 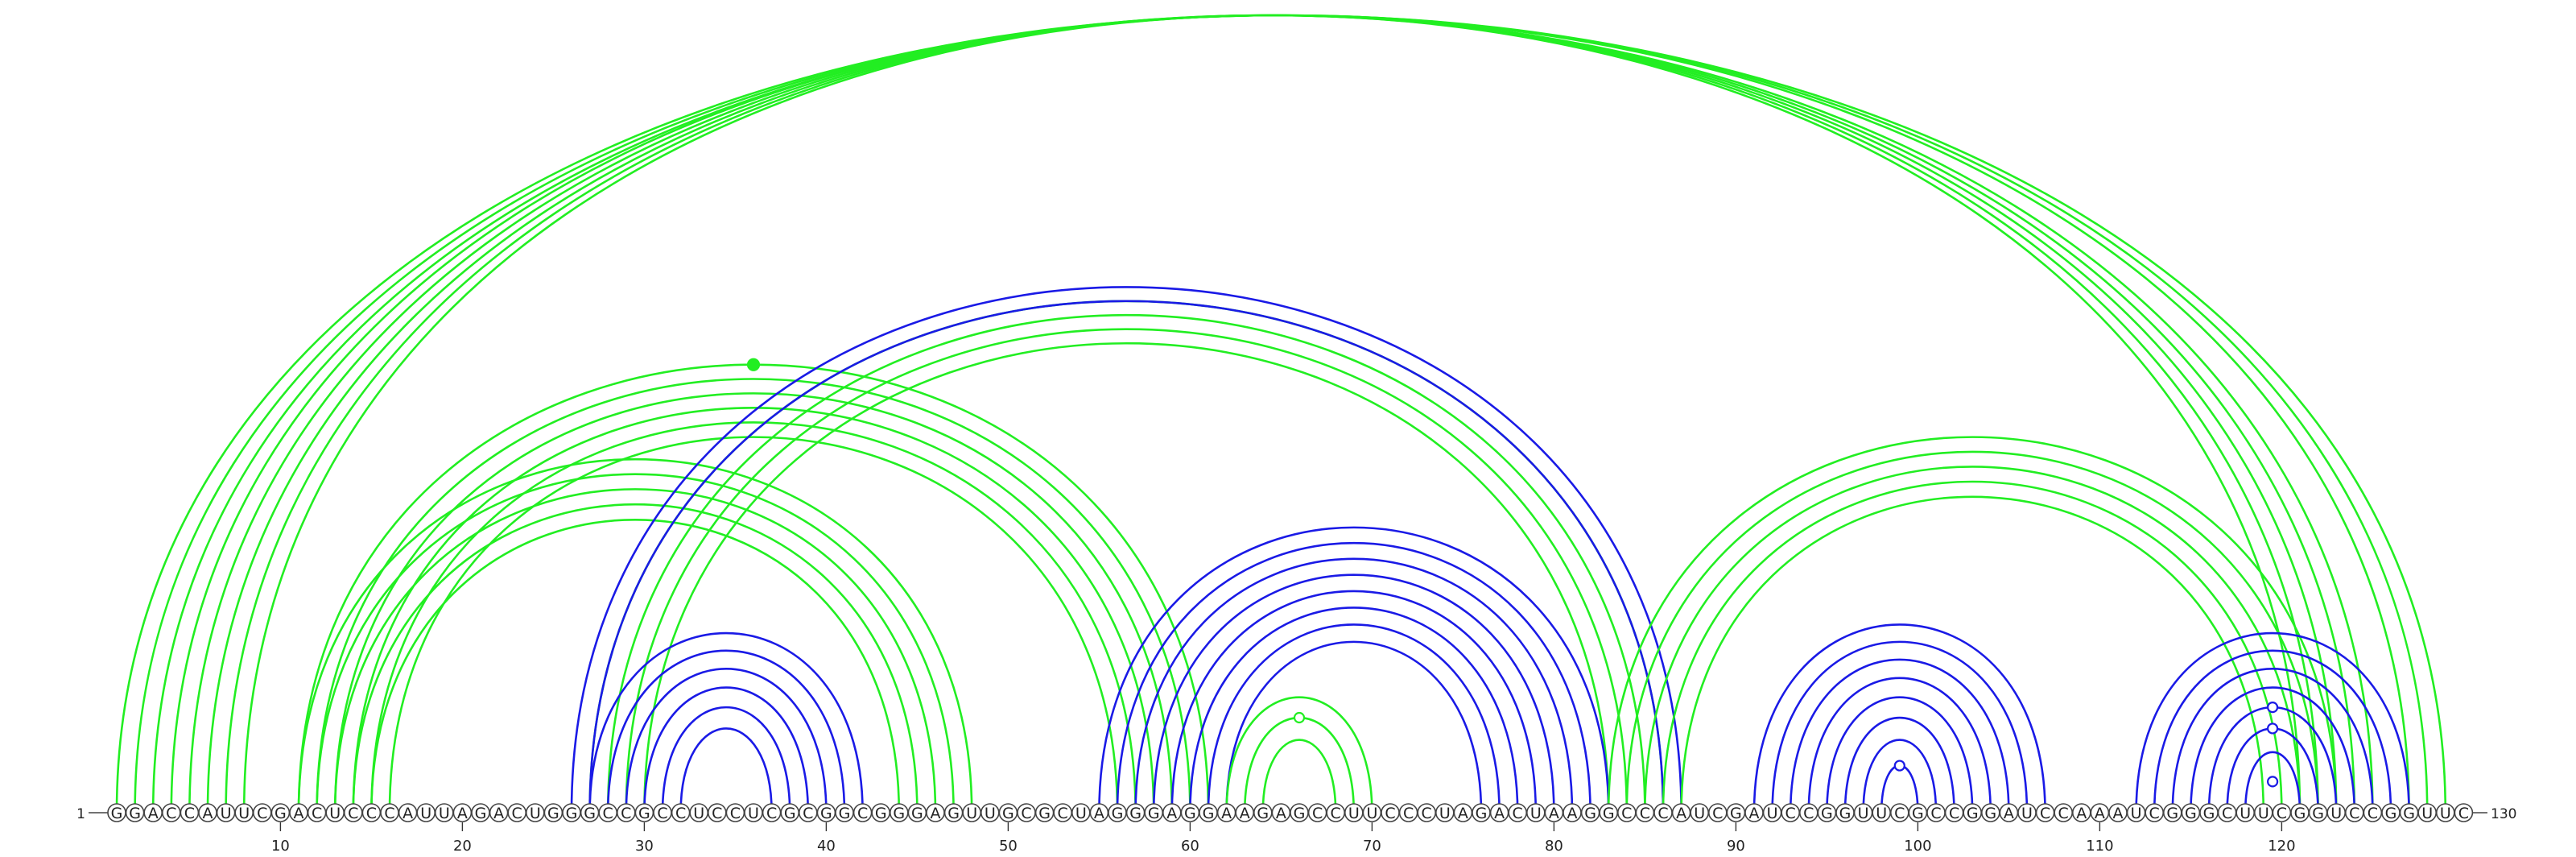 What do you see at coordinates (2464, 812) in the screenshot?
I see `nucleotide-circle` at bounding box center [2464, 812].